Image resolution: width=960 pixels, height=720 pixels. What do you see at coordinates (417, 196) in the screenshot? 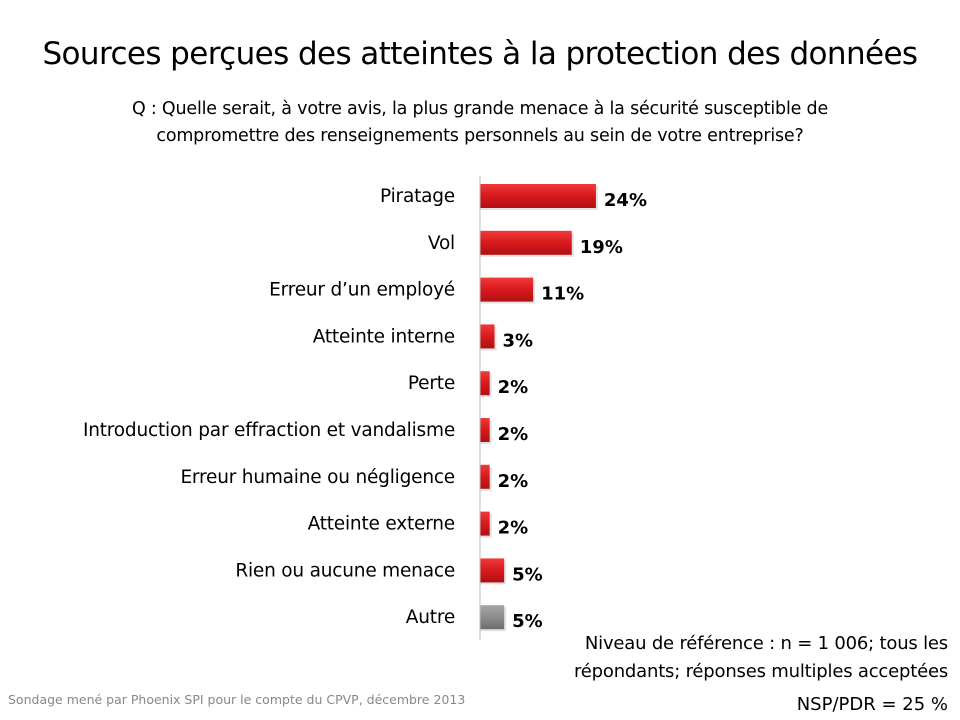
I see `category-label: Piratage` at bounding box center [417, 196].